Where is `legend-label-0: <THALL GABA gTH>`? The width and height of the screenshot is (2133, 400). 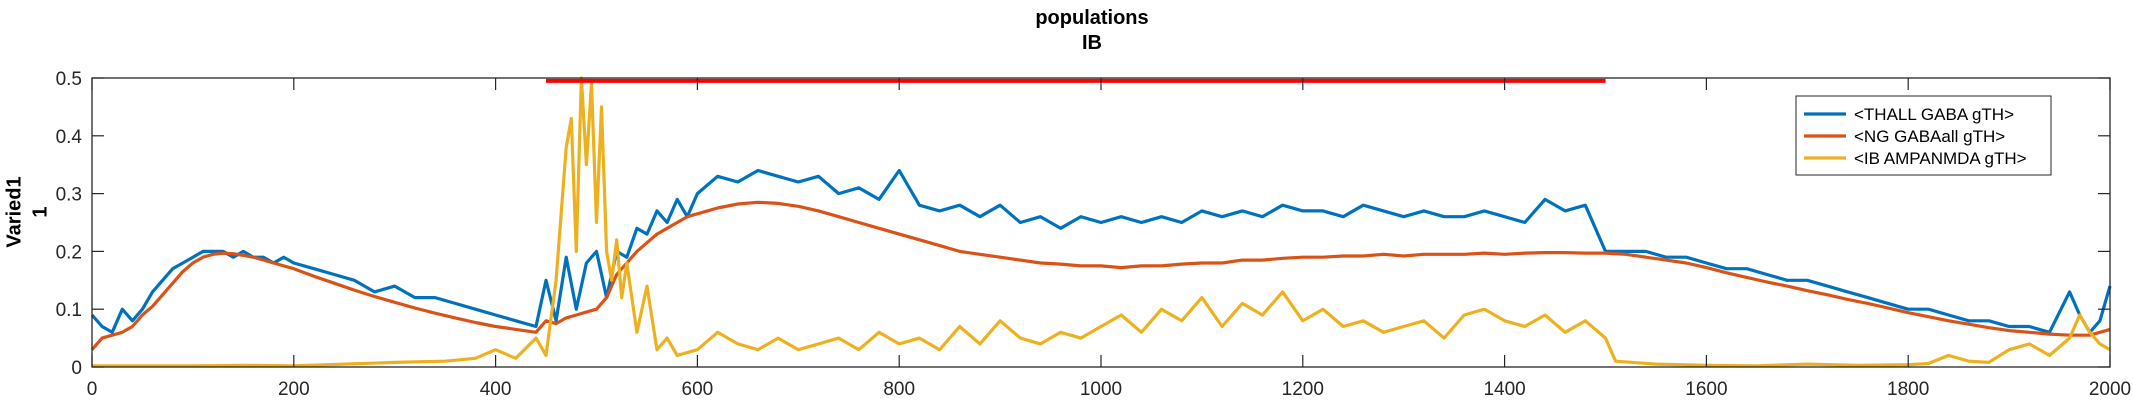
legend-label-0: <THALL GABA gTH> is located at coordinates (1934, 114).